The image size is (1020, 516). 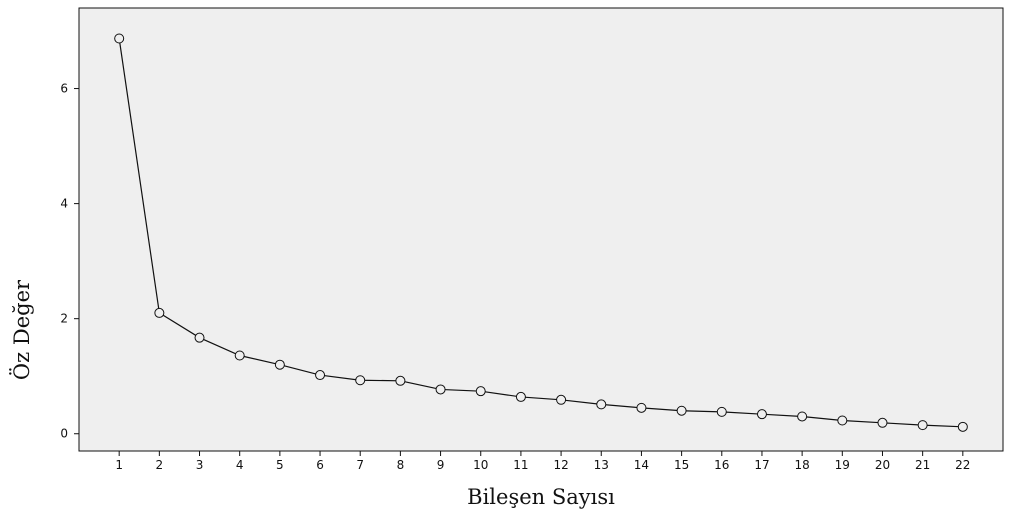 What do you see at coordinates (721, 465) in the screenshot?
I see `x-tick-label-16: 16` at bounding box center [721, 465].